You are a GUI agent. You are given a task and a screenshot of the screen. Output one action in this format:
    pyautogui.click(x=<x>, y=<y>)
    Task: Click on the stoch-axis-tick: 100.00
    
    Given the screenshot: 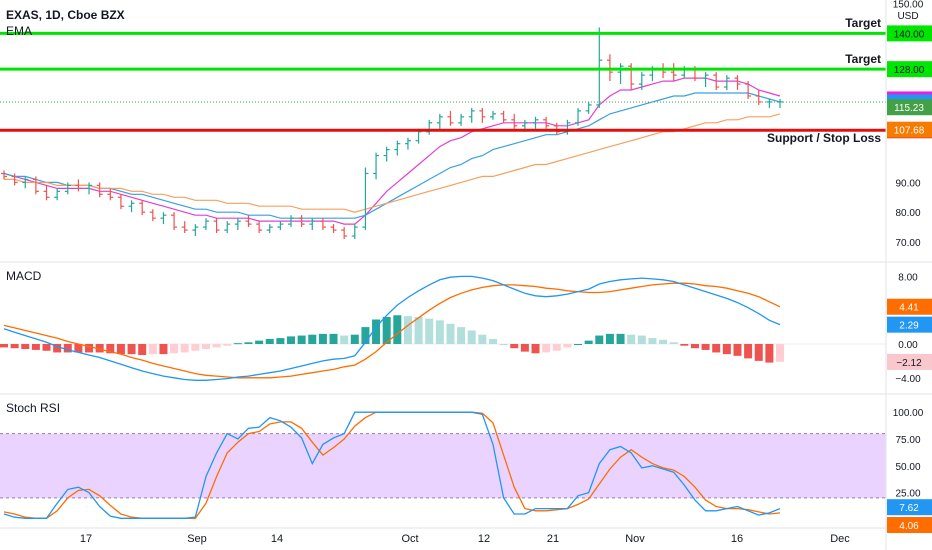 What is the action you would take?
    pyautogui.click(x=908, y=413)
    